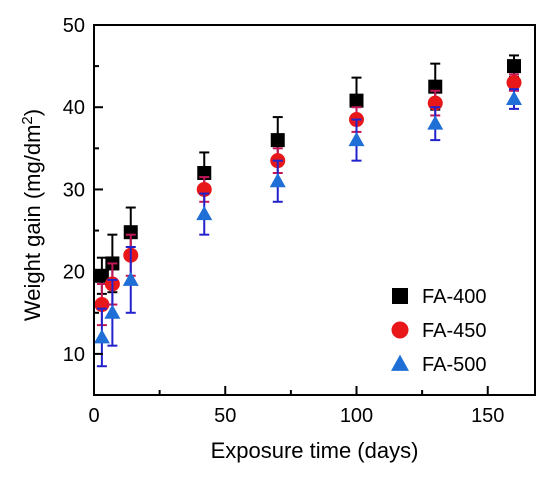 This screenshot has width=550, height=485. I want to click on y-tick-label: 40, so click(74, 108).